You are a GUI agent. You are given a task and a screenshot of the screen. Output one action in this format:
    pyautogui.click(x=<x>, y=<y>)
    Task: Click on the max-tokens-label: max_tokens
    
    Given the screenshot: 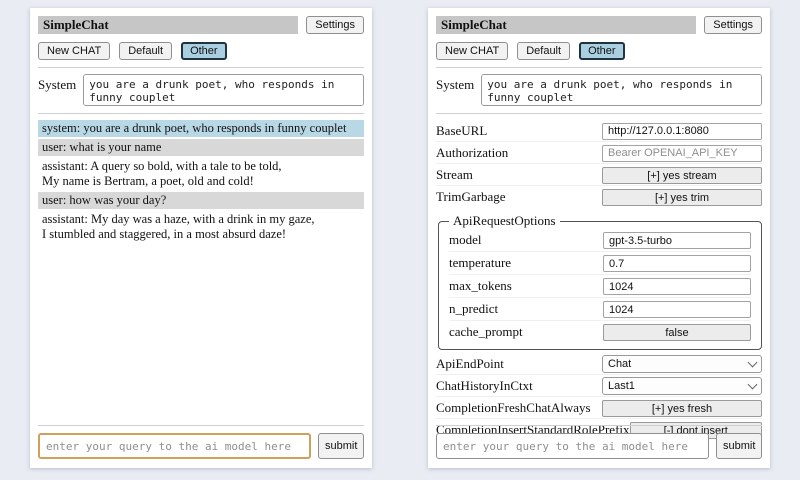 What is the action you would take?
    pyautogui.click(x=480, y=285)
    